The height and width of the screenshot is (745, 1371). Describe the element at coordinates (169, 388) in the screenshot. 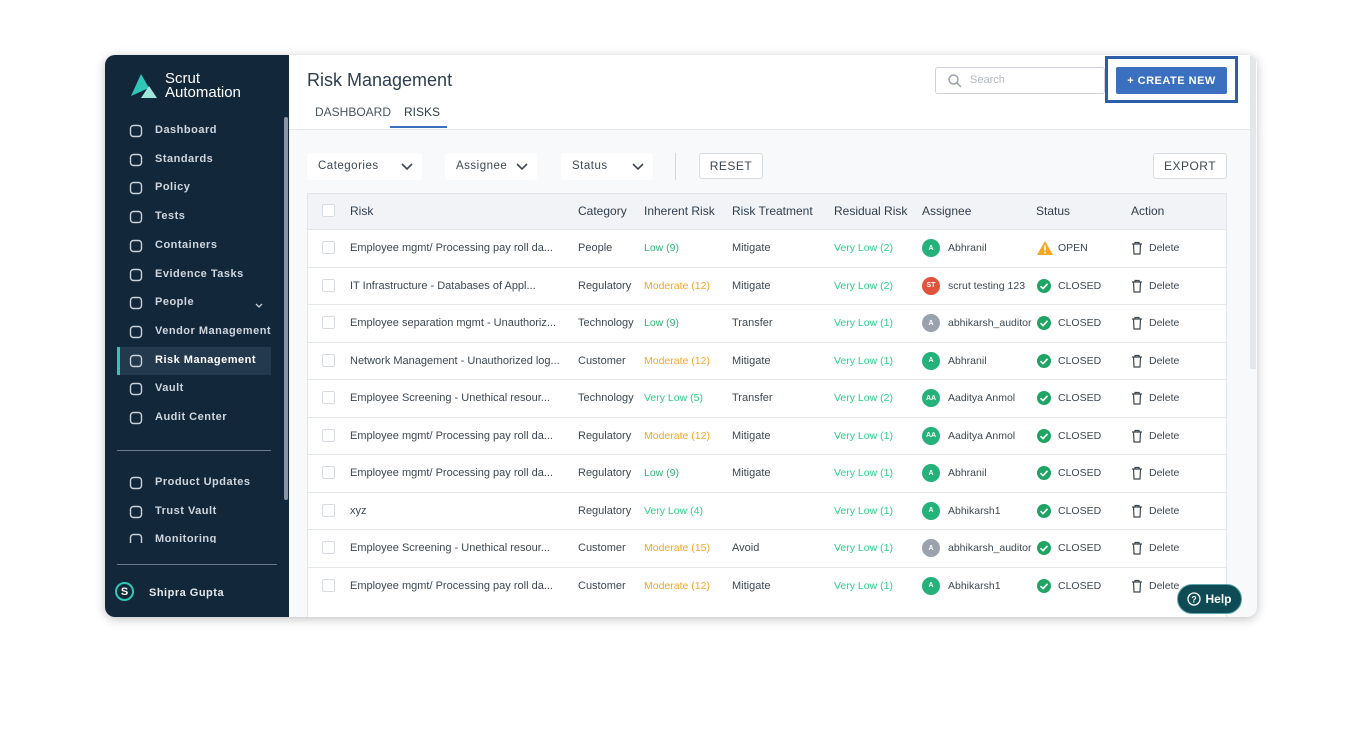

I see `nav-item: Vault` at that location.